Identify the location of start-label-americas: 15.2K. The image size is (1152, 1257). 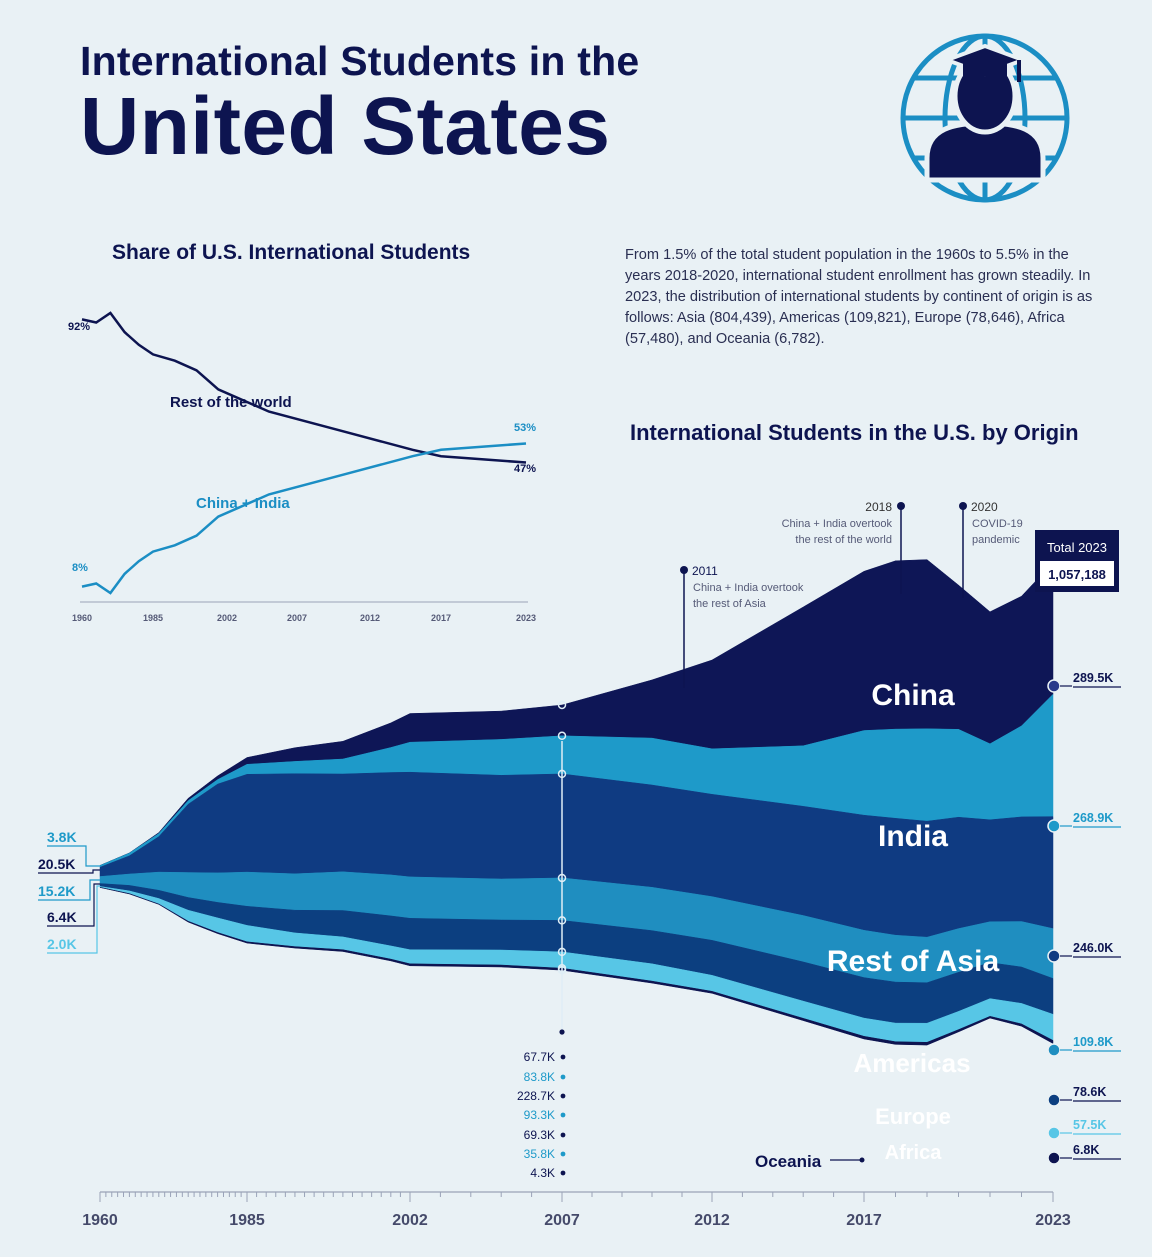
(56, 891).